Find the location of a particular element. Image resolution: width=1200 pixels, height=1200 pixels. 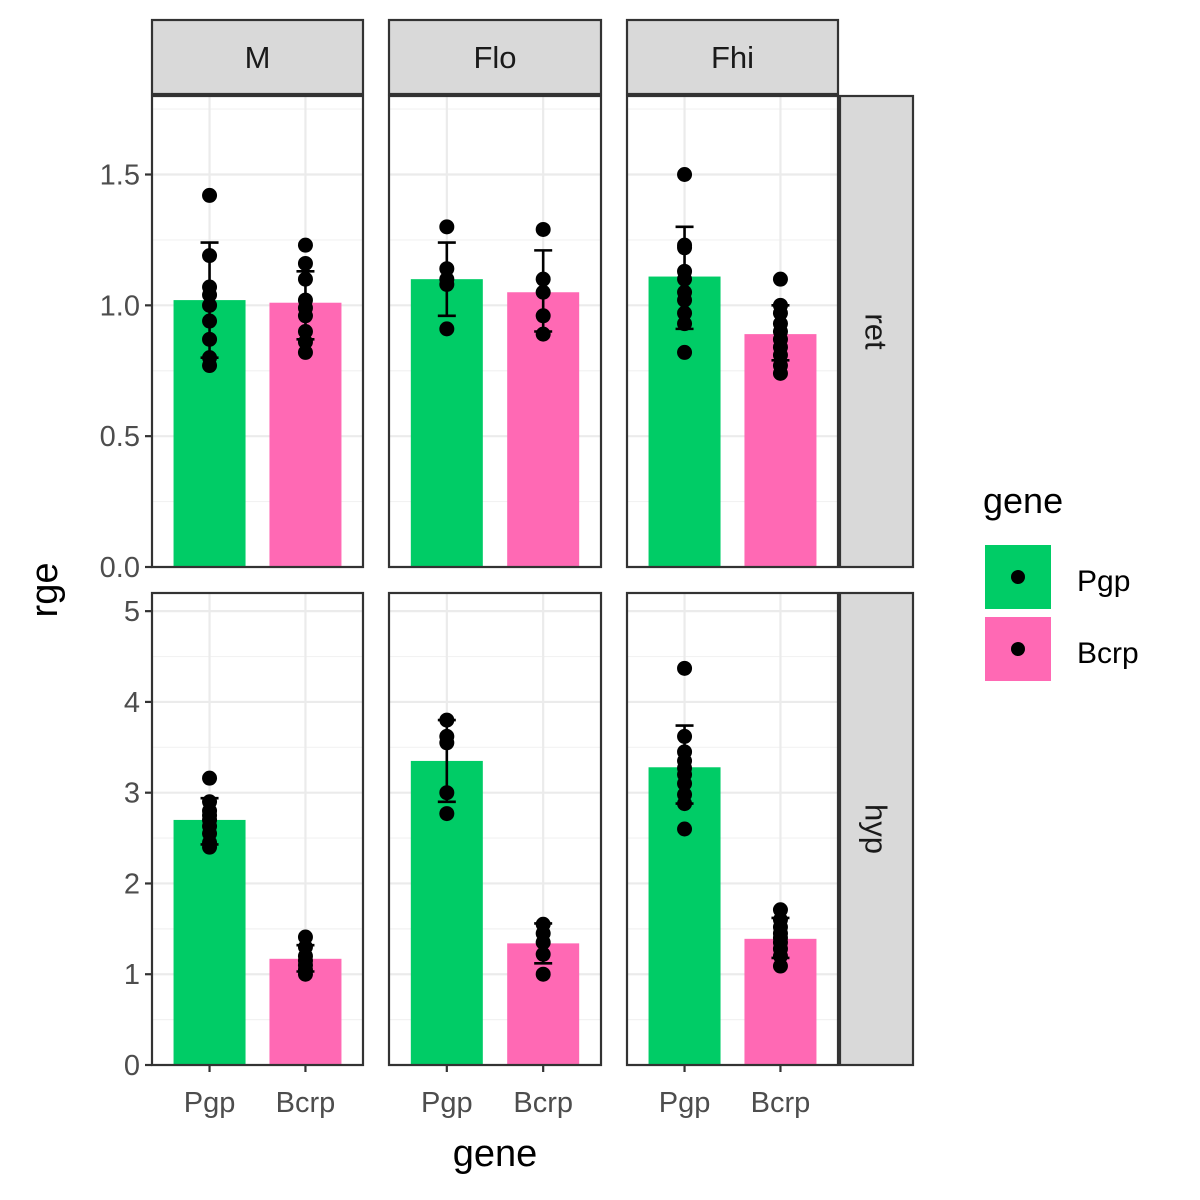

panel-Fhi-hyp is located at coordinates (732, 829).